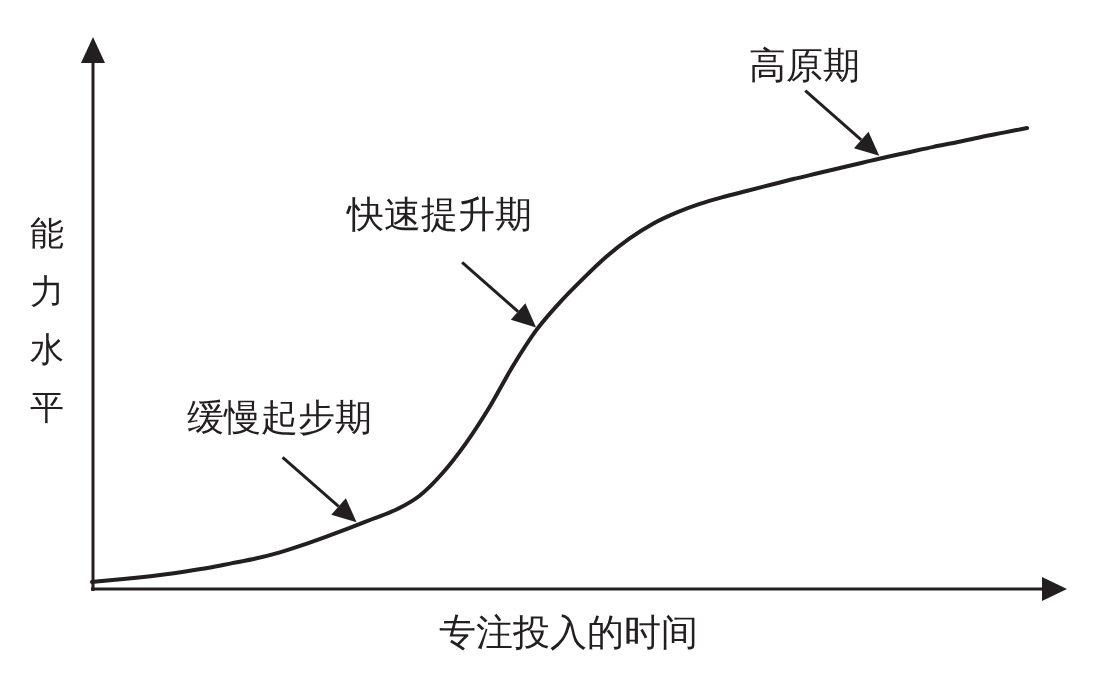 The image size is (1102, 676). What do you see at coordinates (804, 66) in the screenshot?
I see `text: 高原期` at bounding box center [804, 66].